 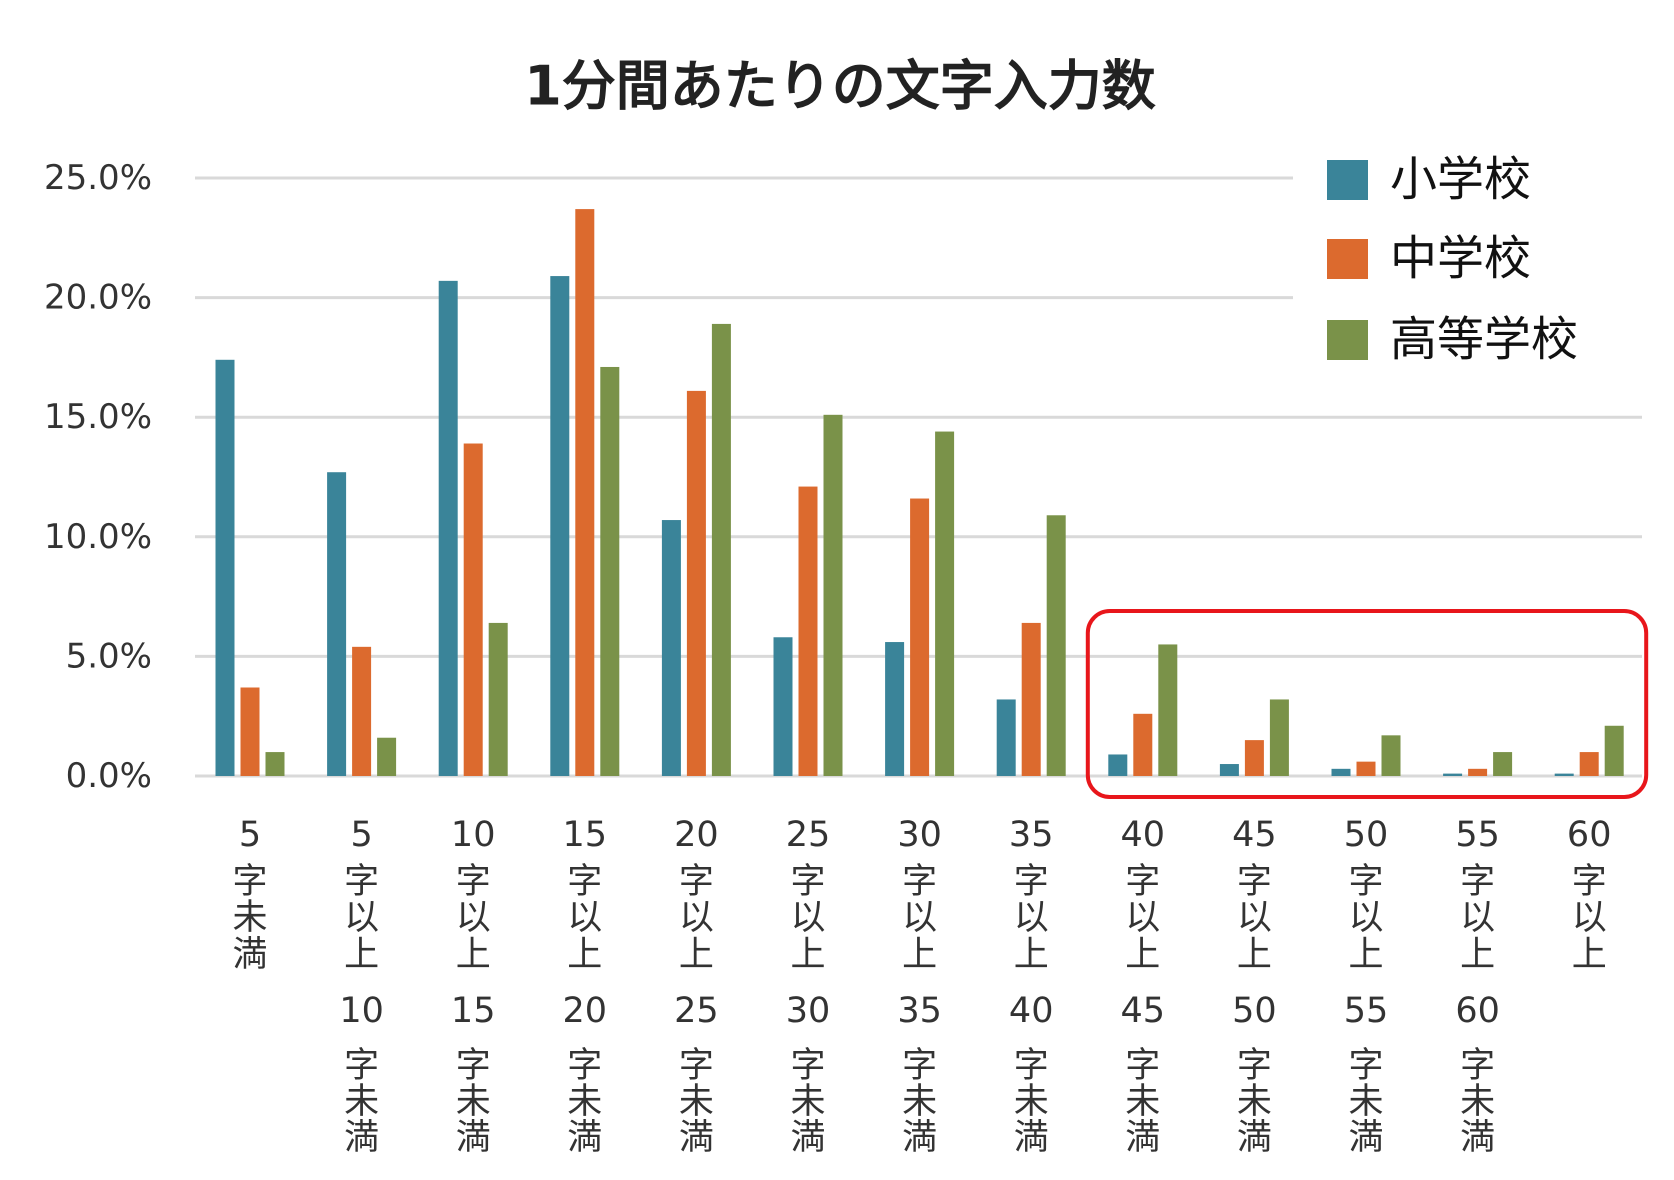 I want to click on x-tick-label: 35, so click(x=919, y=1011).